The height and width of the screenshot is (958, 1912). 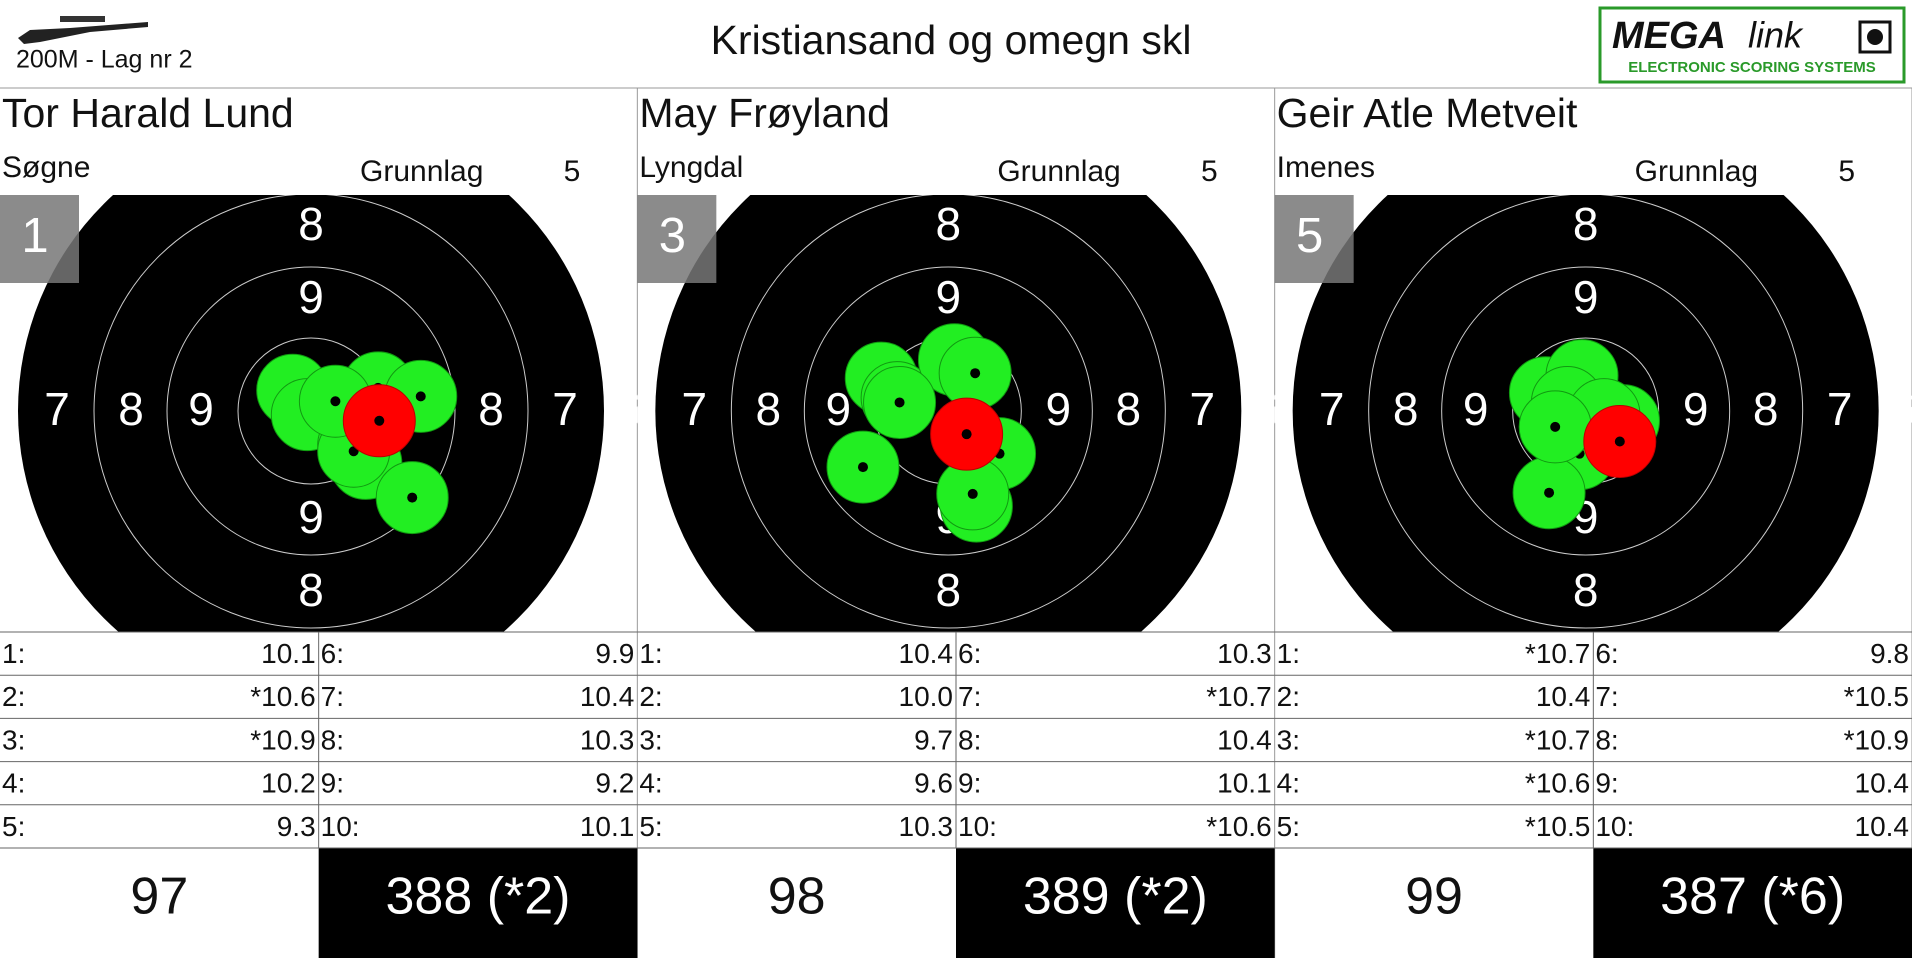 I want to click on shot-label: 9:, so click(x=1606, y=783).